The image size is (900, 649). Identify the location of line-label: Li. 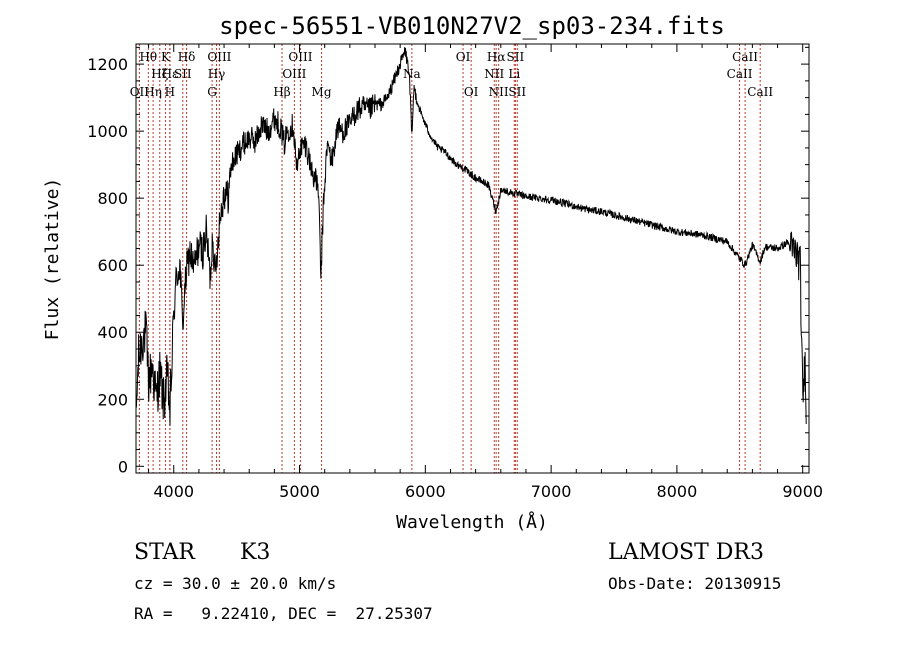
(514, 74).